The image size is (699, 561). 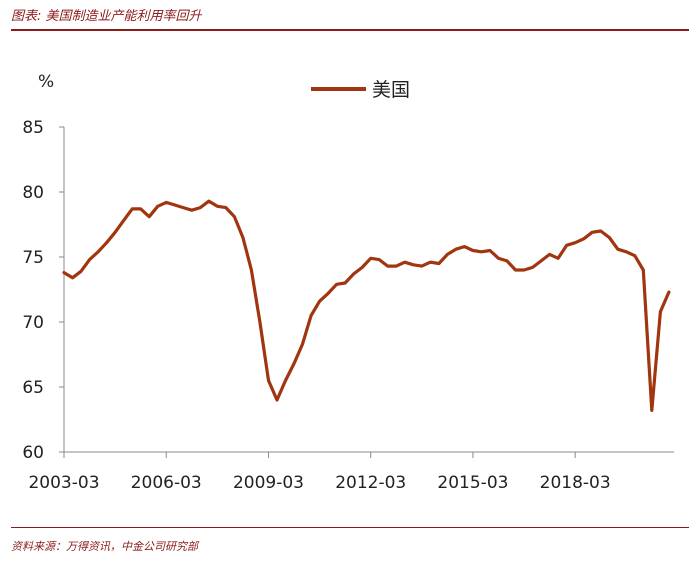 I want to click on y-axis-unit-label: %, so click(x=46, y=82).